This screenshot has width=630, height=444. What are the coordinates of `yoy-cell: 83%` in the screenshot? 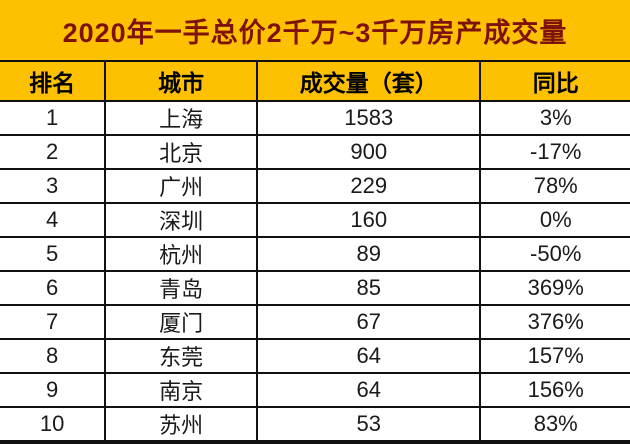 It's located at (555, 423).